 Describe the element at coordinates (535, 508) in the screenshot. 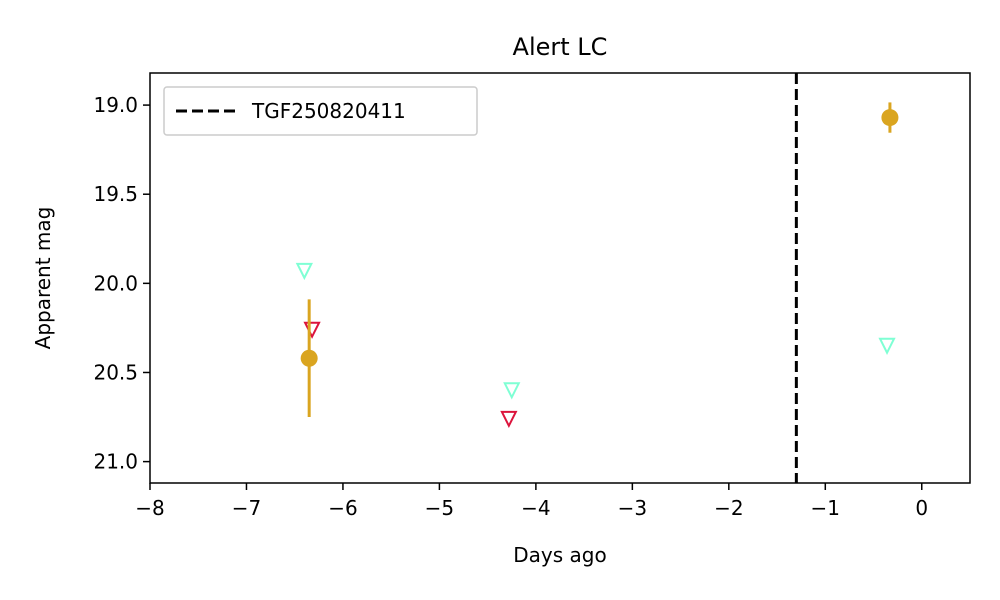

I see `x-tick-label: −4` at that location.